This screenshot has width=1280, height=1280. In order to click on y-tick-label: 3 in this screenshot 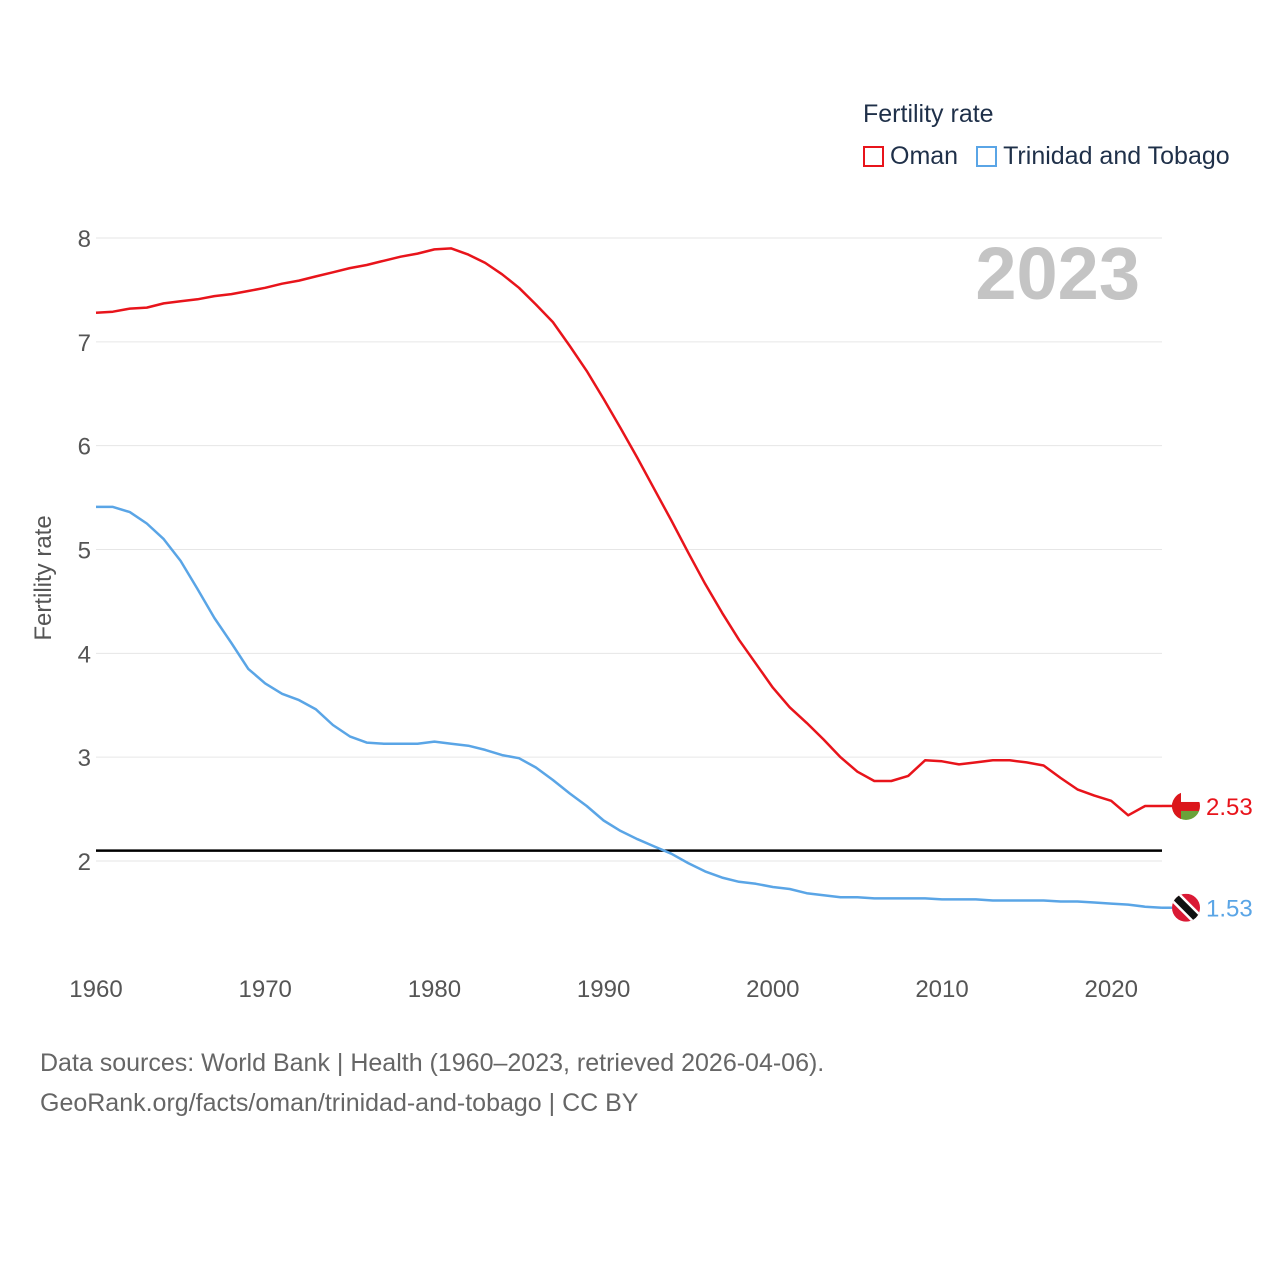, I will do `click(84, 758)`.